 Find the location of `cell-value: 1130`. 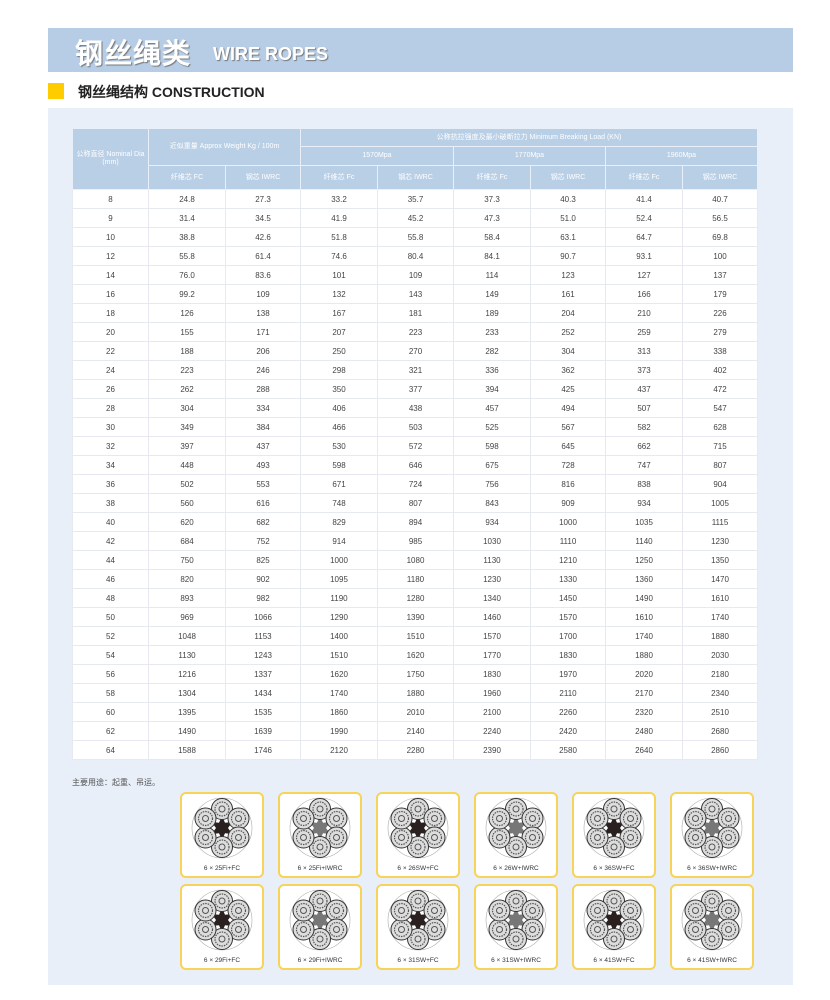

cell-value: 1130 is located at coordinates (187, 655).